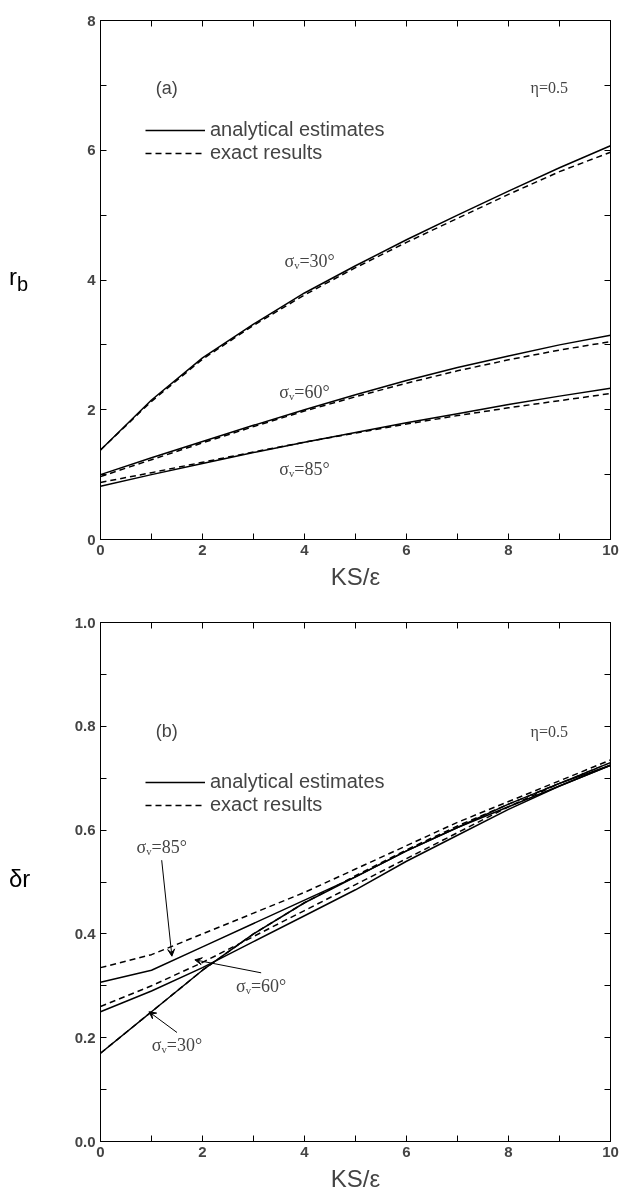  What do you see at coordinates (19, 279) in the screenshot?
I see `y-axis-title: r$_{b}$` at bounding box center [19, 279].